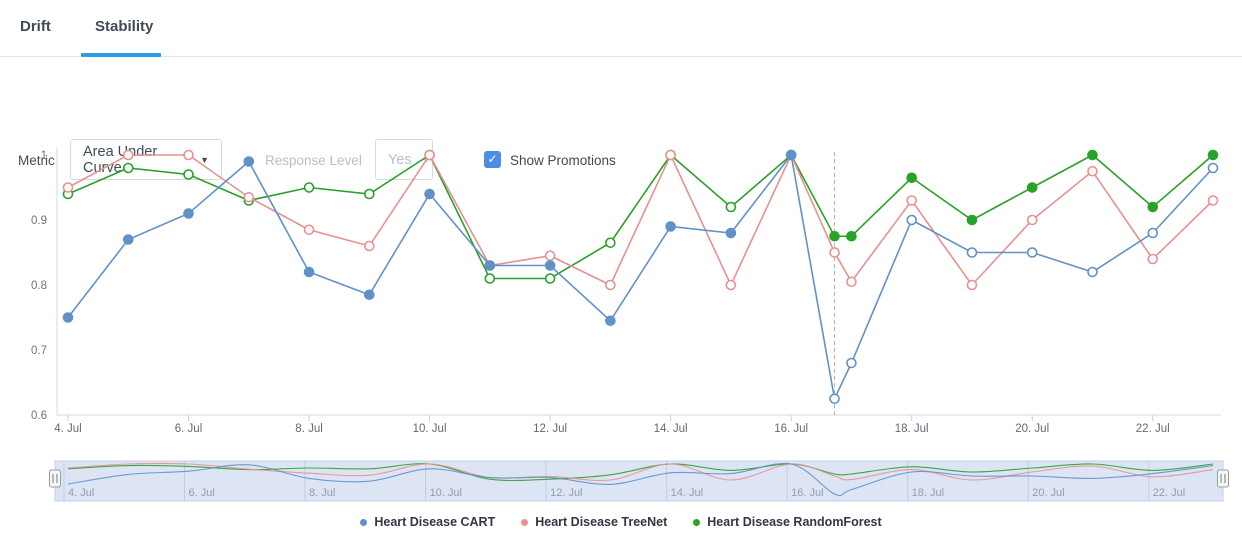  What do you see at coordinates (81, 493) in the screenshot?
I see `navigator-tick-label: 4. Jul` at bounding box center [81, 493].